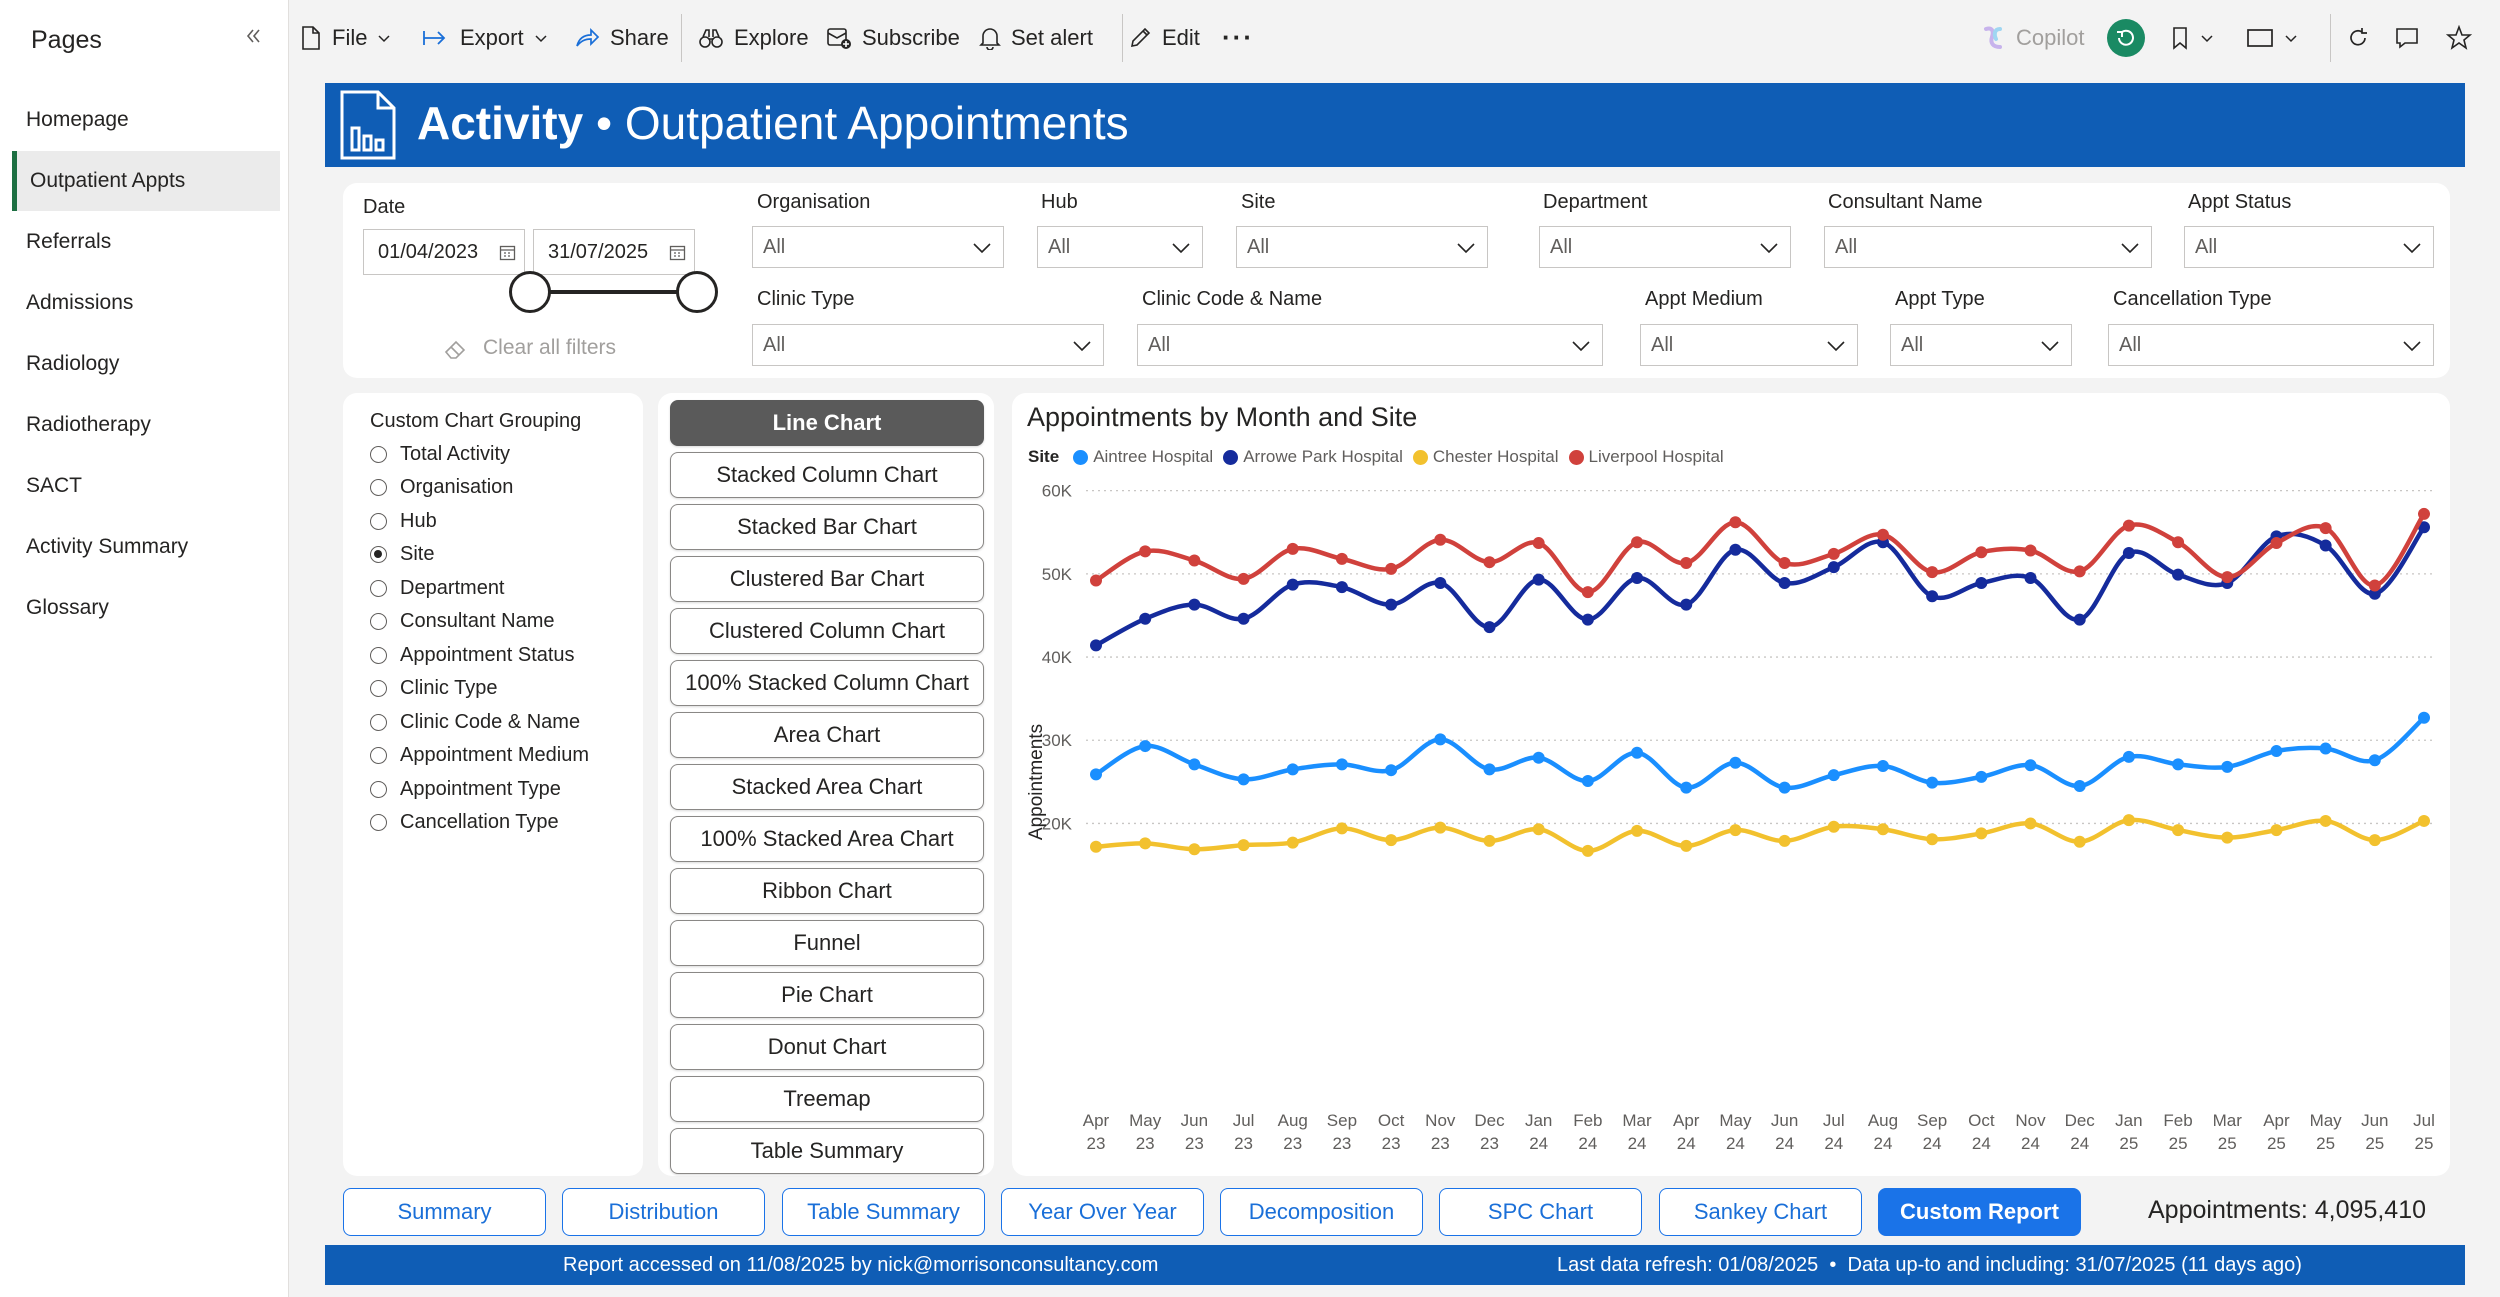 This screenshot has height=1297, width=2500. What do you see at coordinates (1321, 1212) in the screenshot?
I see `tab-decomposition: Decomposition` at bounding box center [1321, 1212].